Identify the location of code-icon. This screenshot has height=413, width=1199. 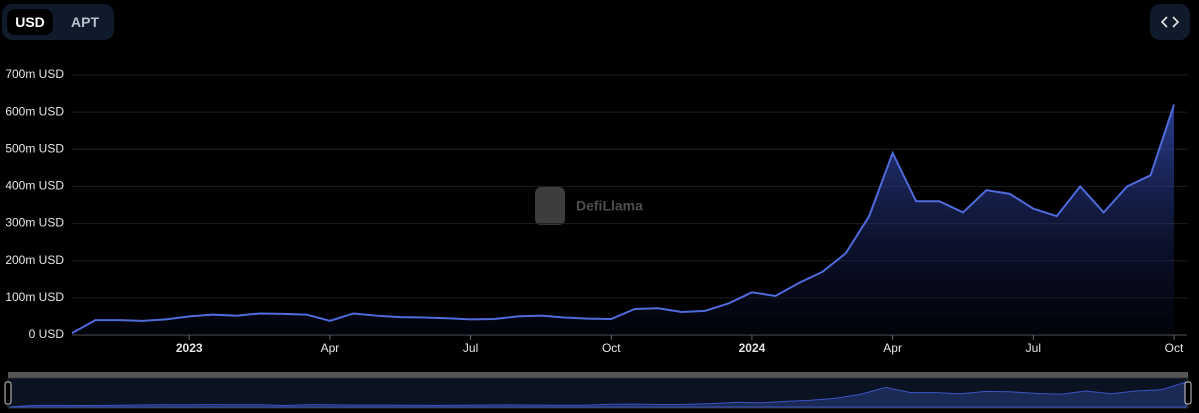
(1170, 22).